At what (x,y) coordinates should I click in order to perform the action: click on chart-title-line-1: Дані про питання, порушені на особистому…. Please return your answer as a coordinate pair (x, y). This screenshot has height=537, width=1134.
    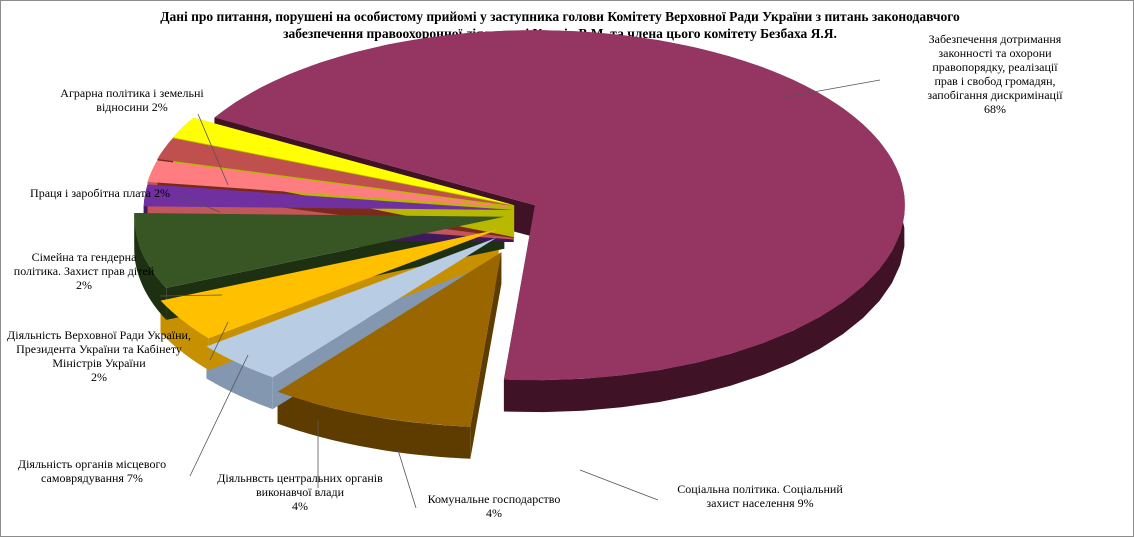
    Looking at the image, I should click on (560, 16).